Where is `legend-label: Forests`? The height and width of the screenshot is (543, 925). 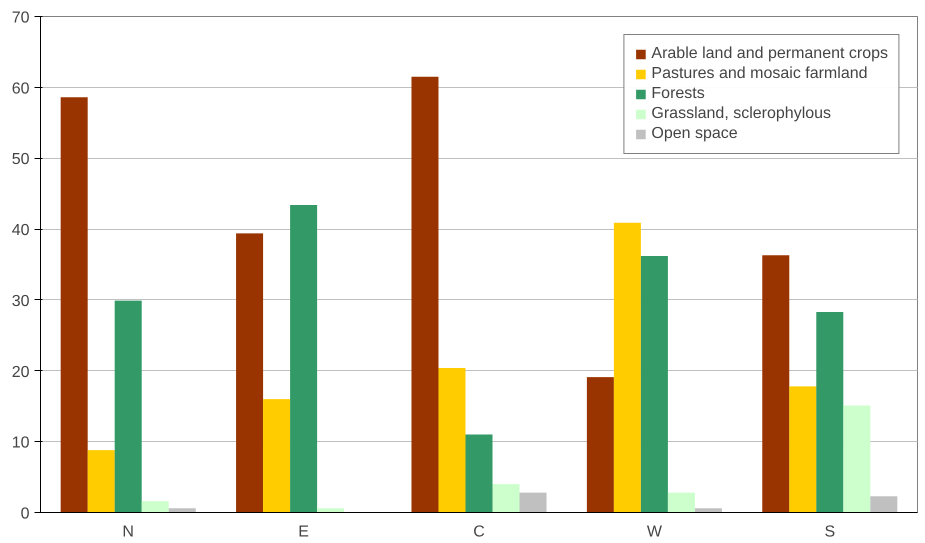
legend-label: Forests is located at coordinates (678, 94).